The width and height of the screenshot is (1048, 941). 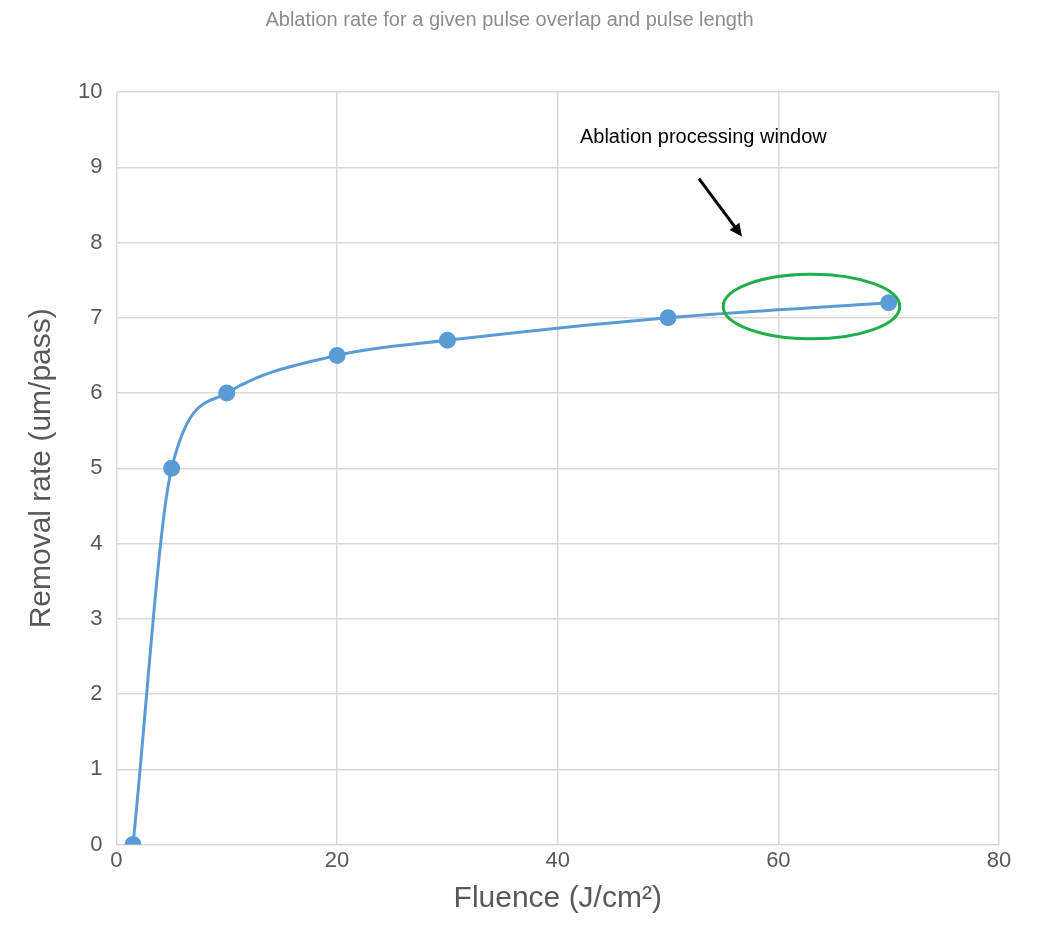 What do you see at coordinates (90, 91) in the screenshot?
I see `y-tick-label: 10` at bounding box center [90, 91].